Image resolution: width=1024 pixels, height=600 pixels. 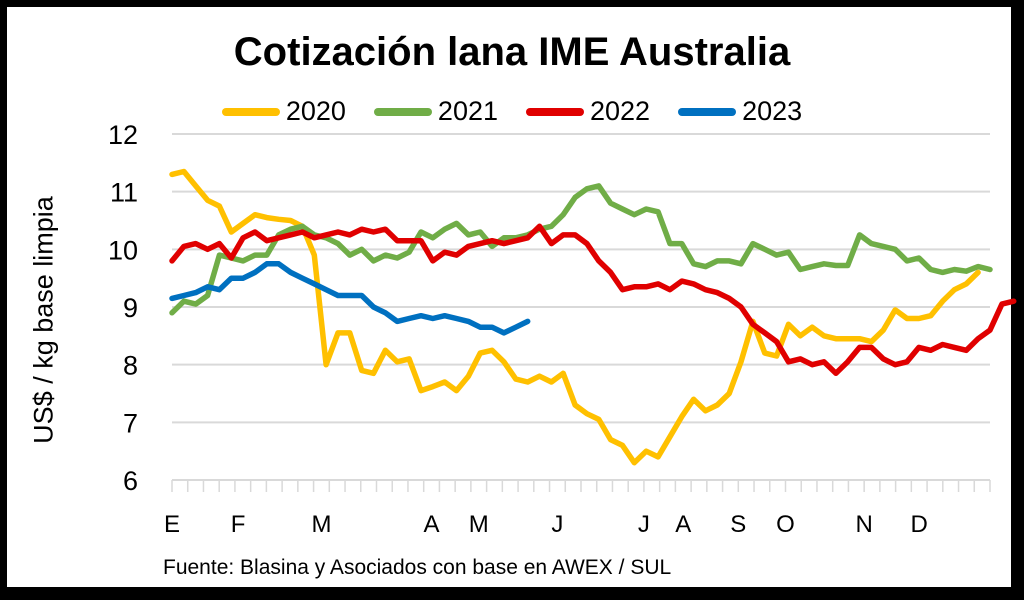 What do you see at coordinates (123, 135) in the screenshot?
I see `y-tick-label: 12` at bounding box center [123, 135].